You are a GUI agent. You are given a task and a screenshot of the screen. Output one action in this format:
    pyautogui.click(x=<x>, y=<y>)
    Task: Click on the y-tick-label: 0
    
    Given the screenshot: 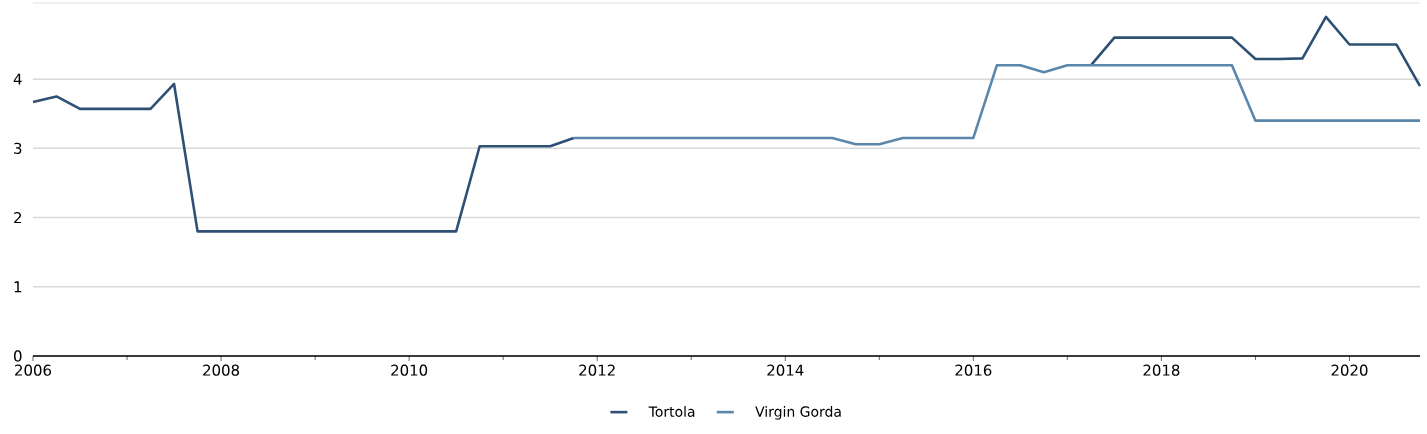 What is the action you would take?
    pyautogui.click(x=18, y=356)
    